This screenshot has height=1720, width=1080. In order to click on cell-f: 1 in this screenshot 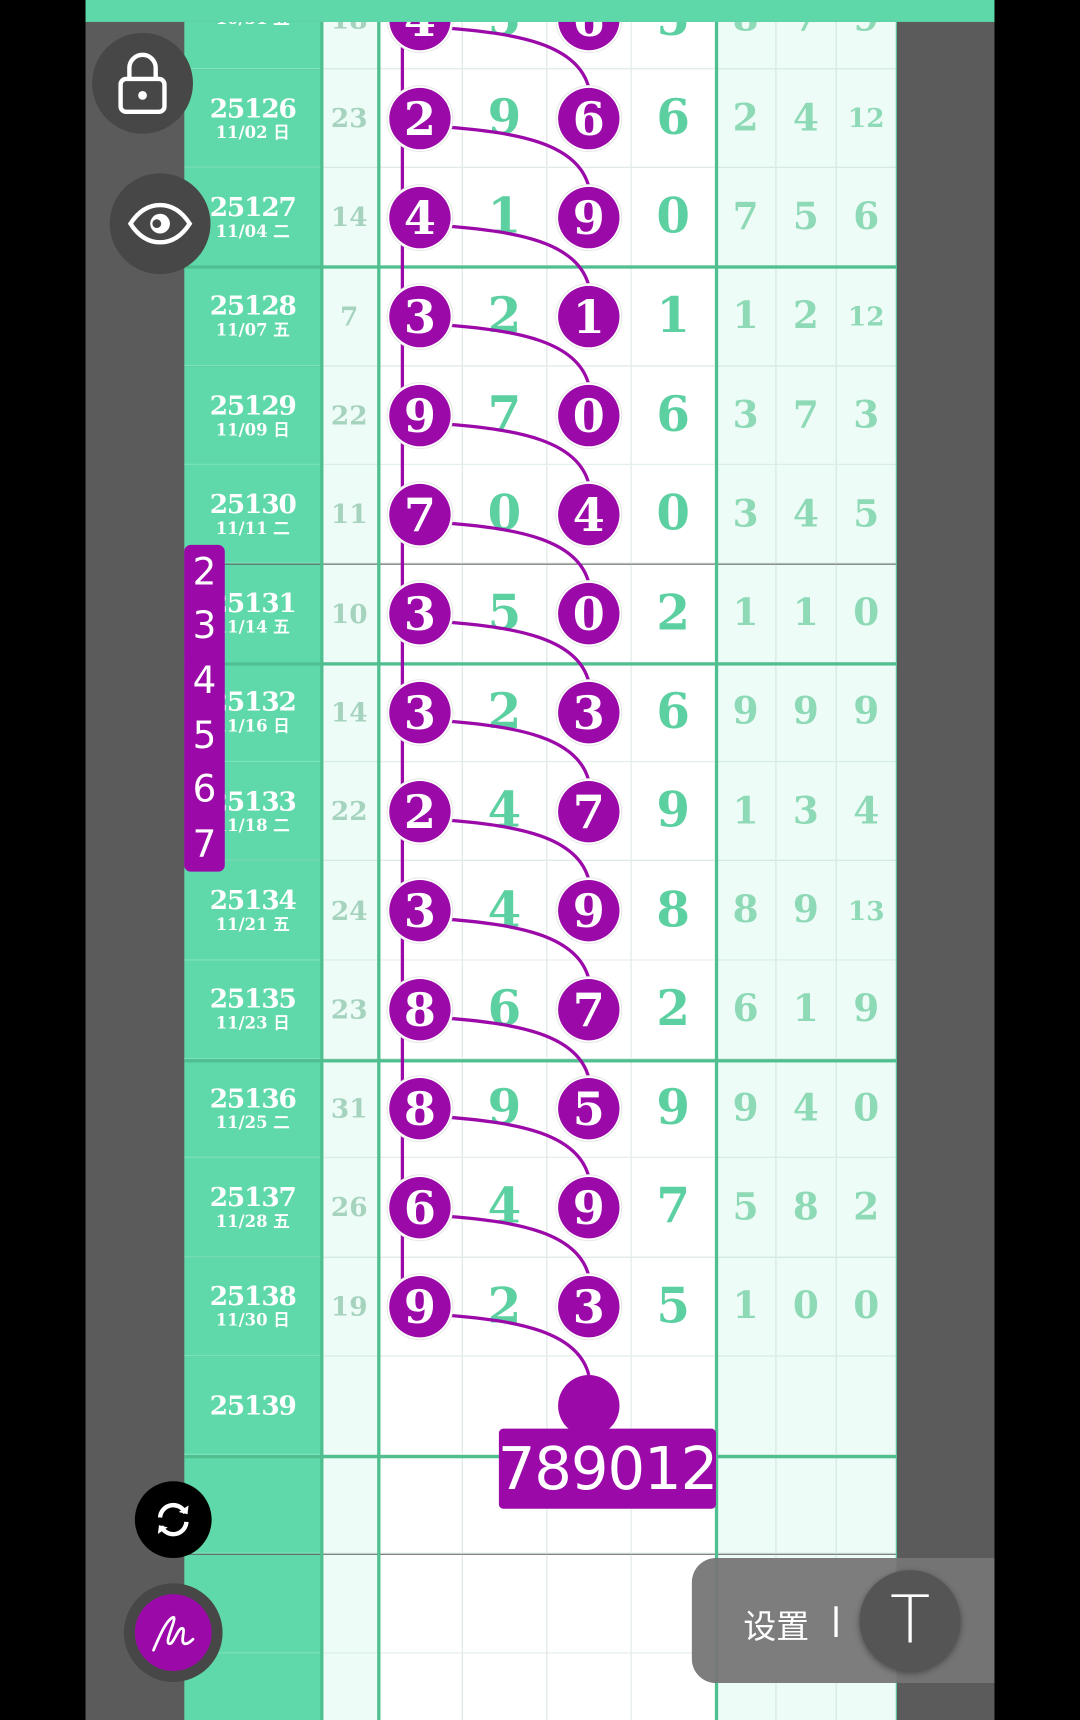, I will do `click(806, 1010)`.